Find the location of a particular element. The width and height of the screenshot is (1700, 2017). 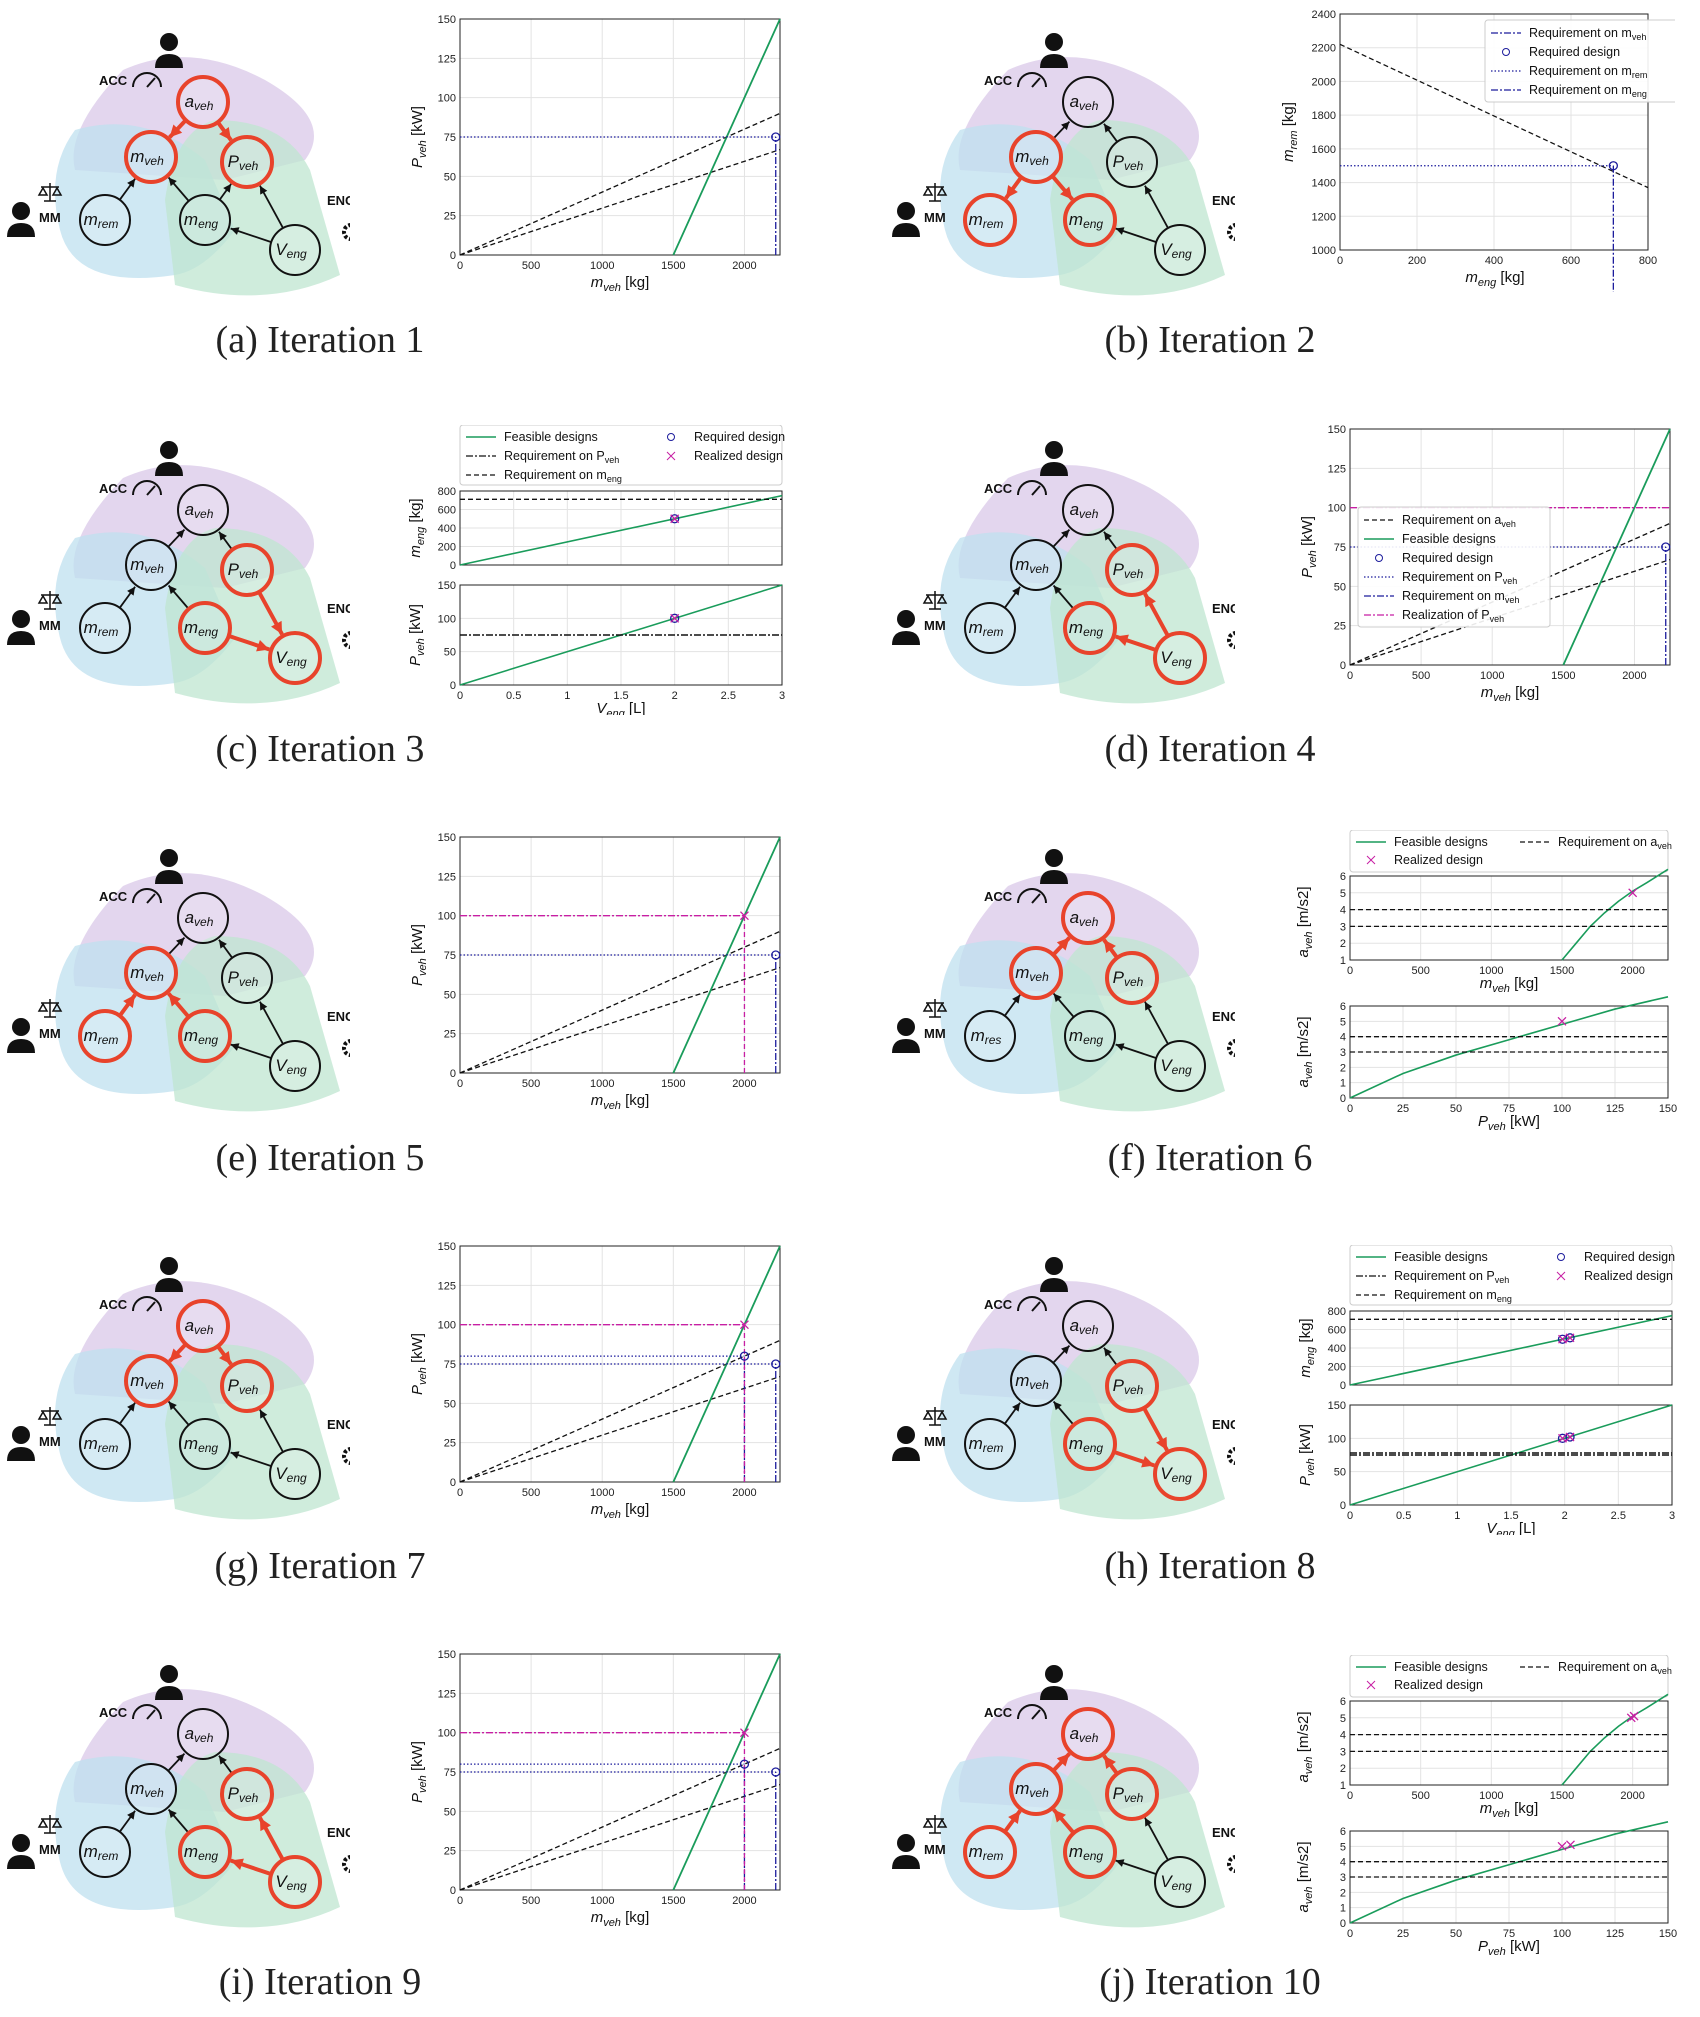

y-tick-label: 400 is located at coordinates (447, 529).